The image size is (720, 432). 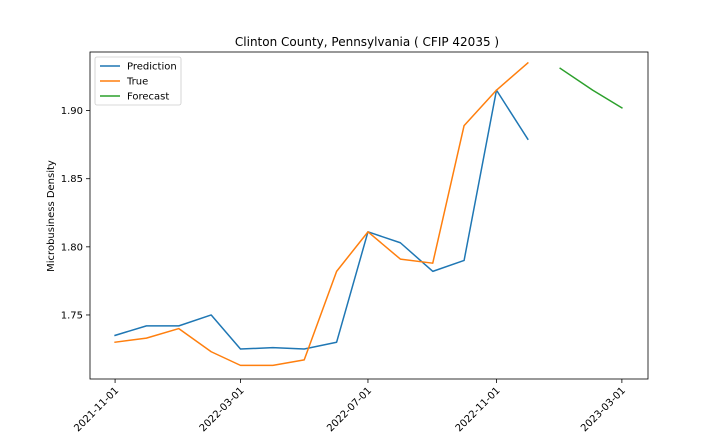 I want to click on y-tick-label: 1.85, so click(x=72, y=179).